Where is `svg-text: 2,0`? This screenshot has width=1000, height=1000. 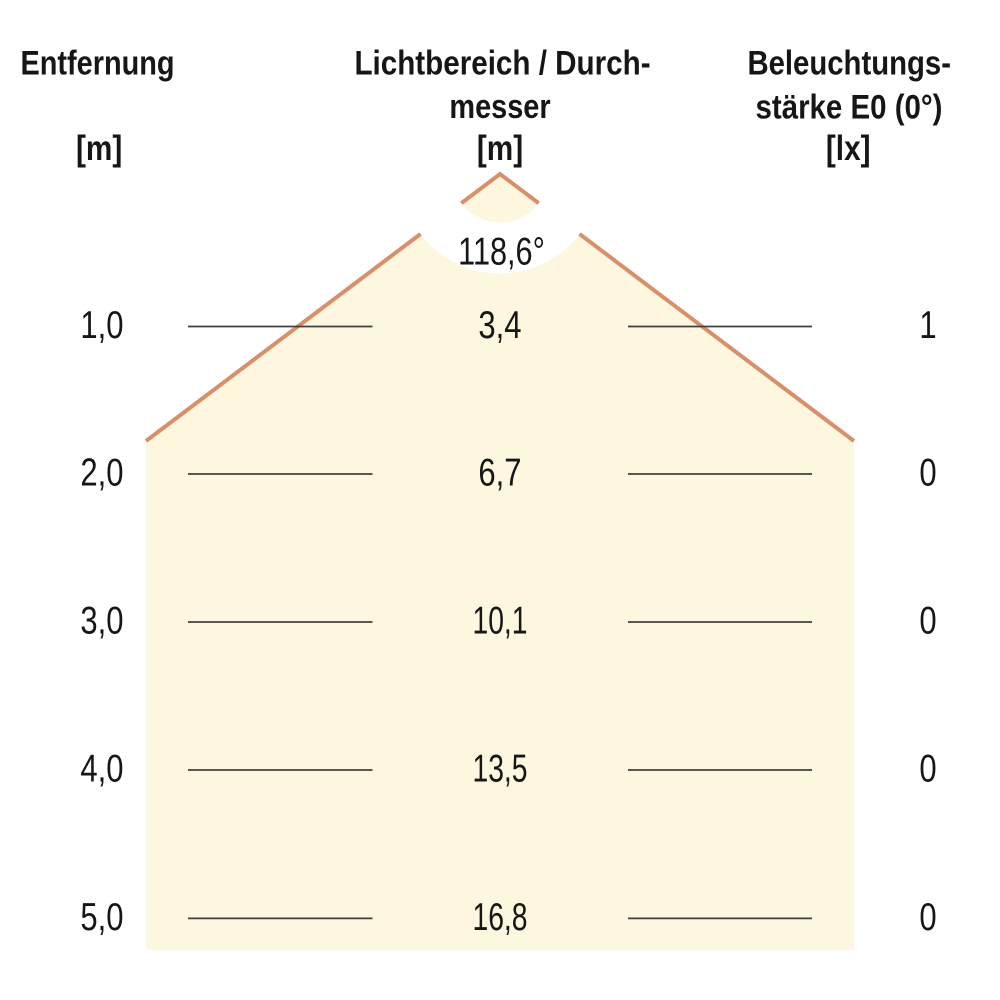
svg-text: 2,0 is located at coordinates (101, 472).